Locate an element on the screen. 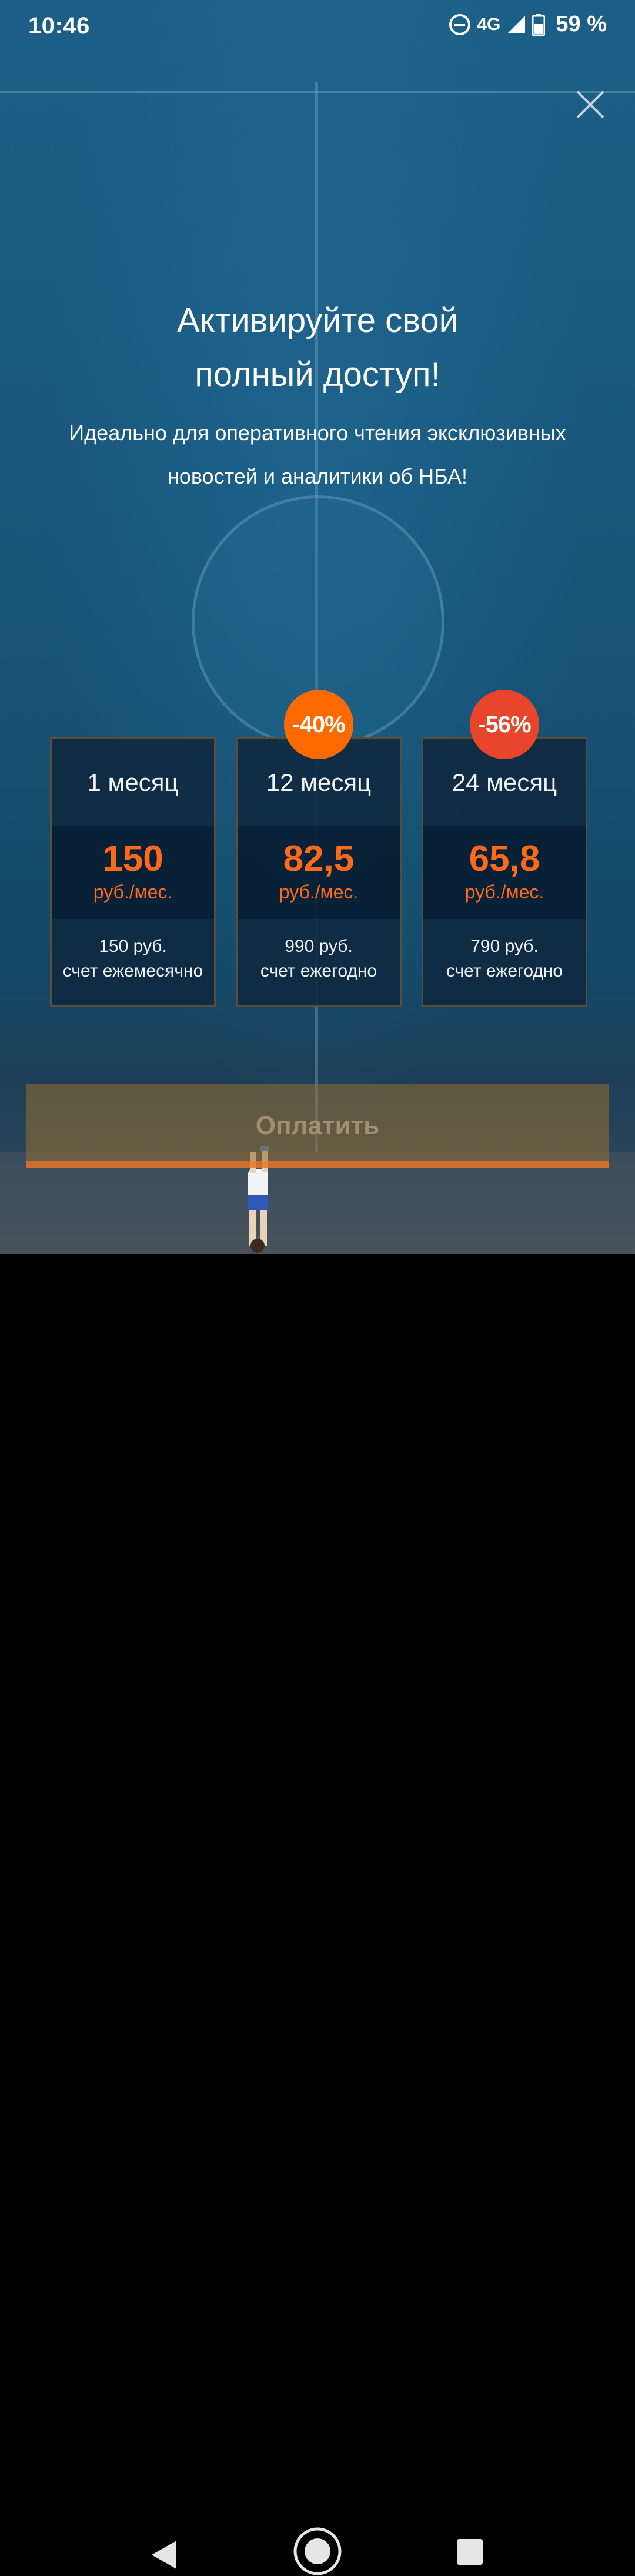  court-bottom-area is located at coordinates (317, 1203).